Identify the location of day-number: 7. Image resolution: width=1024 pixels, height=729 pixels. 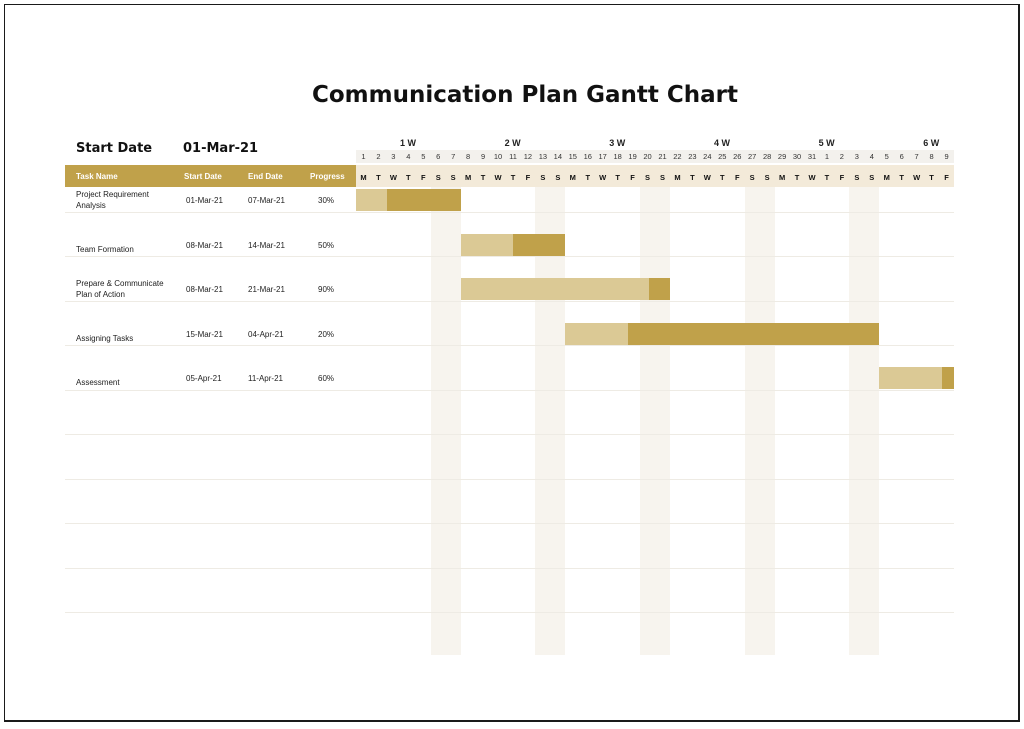
(916, 156).